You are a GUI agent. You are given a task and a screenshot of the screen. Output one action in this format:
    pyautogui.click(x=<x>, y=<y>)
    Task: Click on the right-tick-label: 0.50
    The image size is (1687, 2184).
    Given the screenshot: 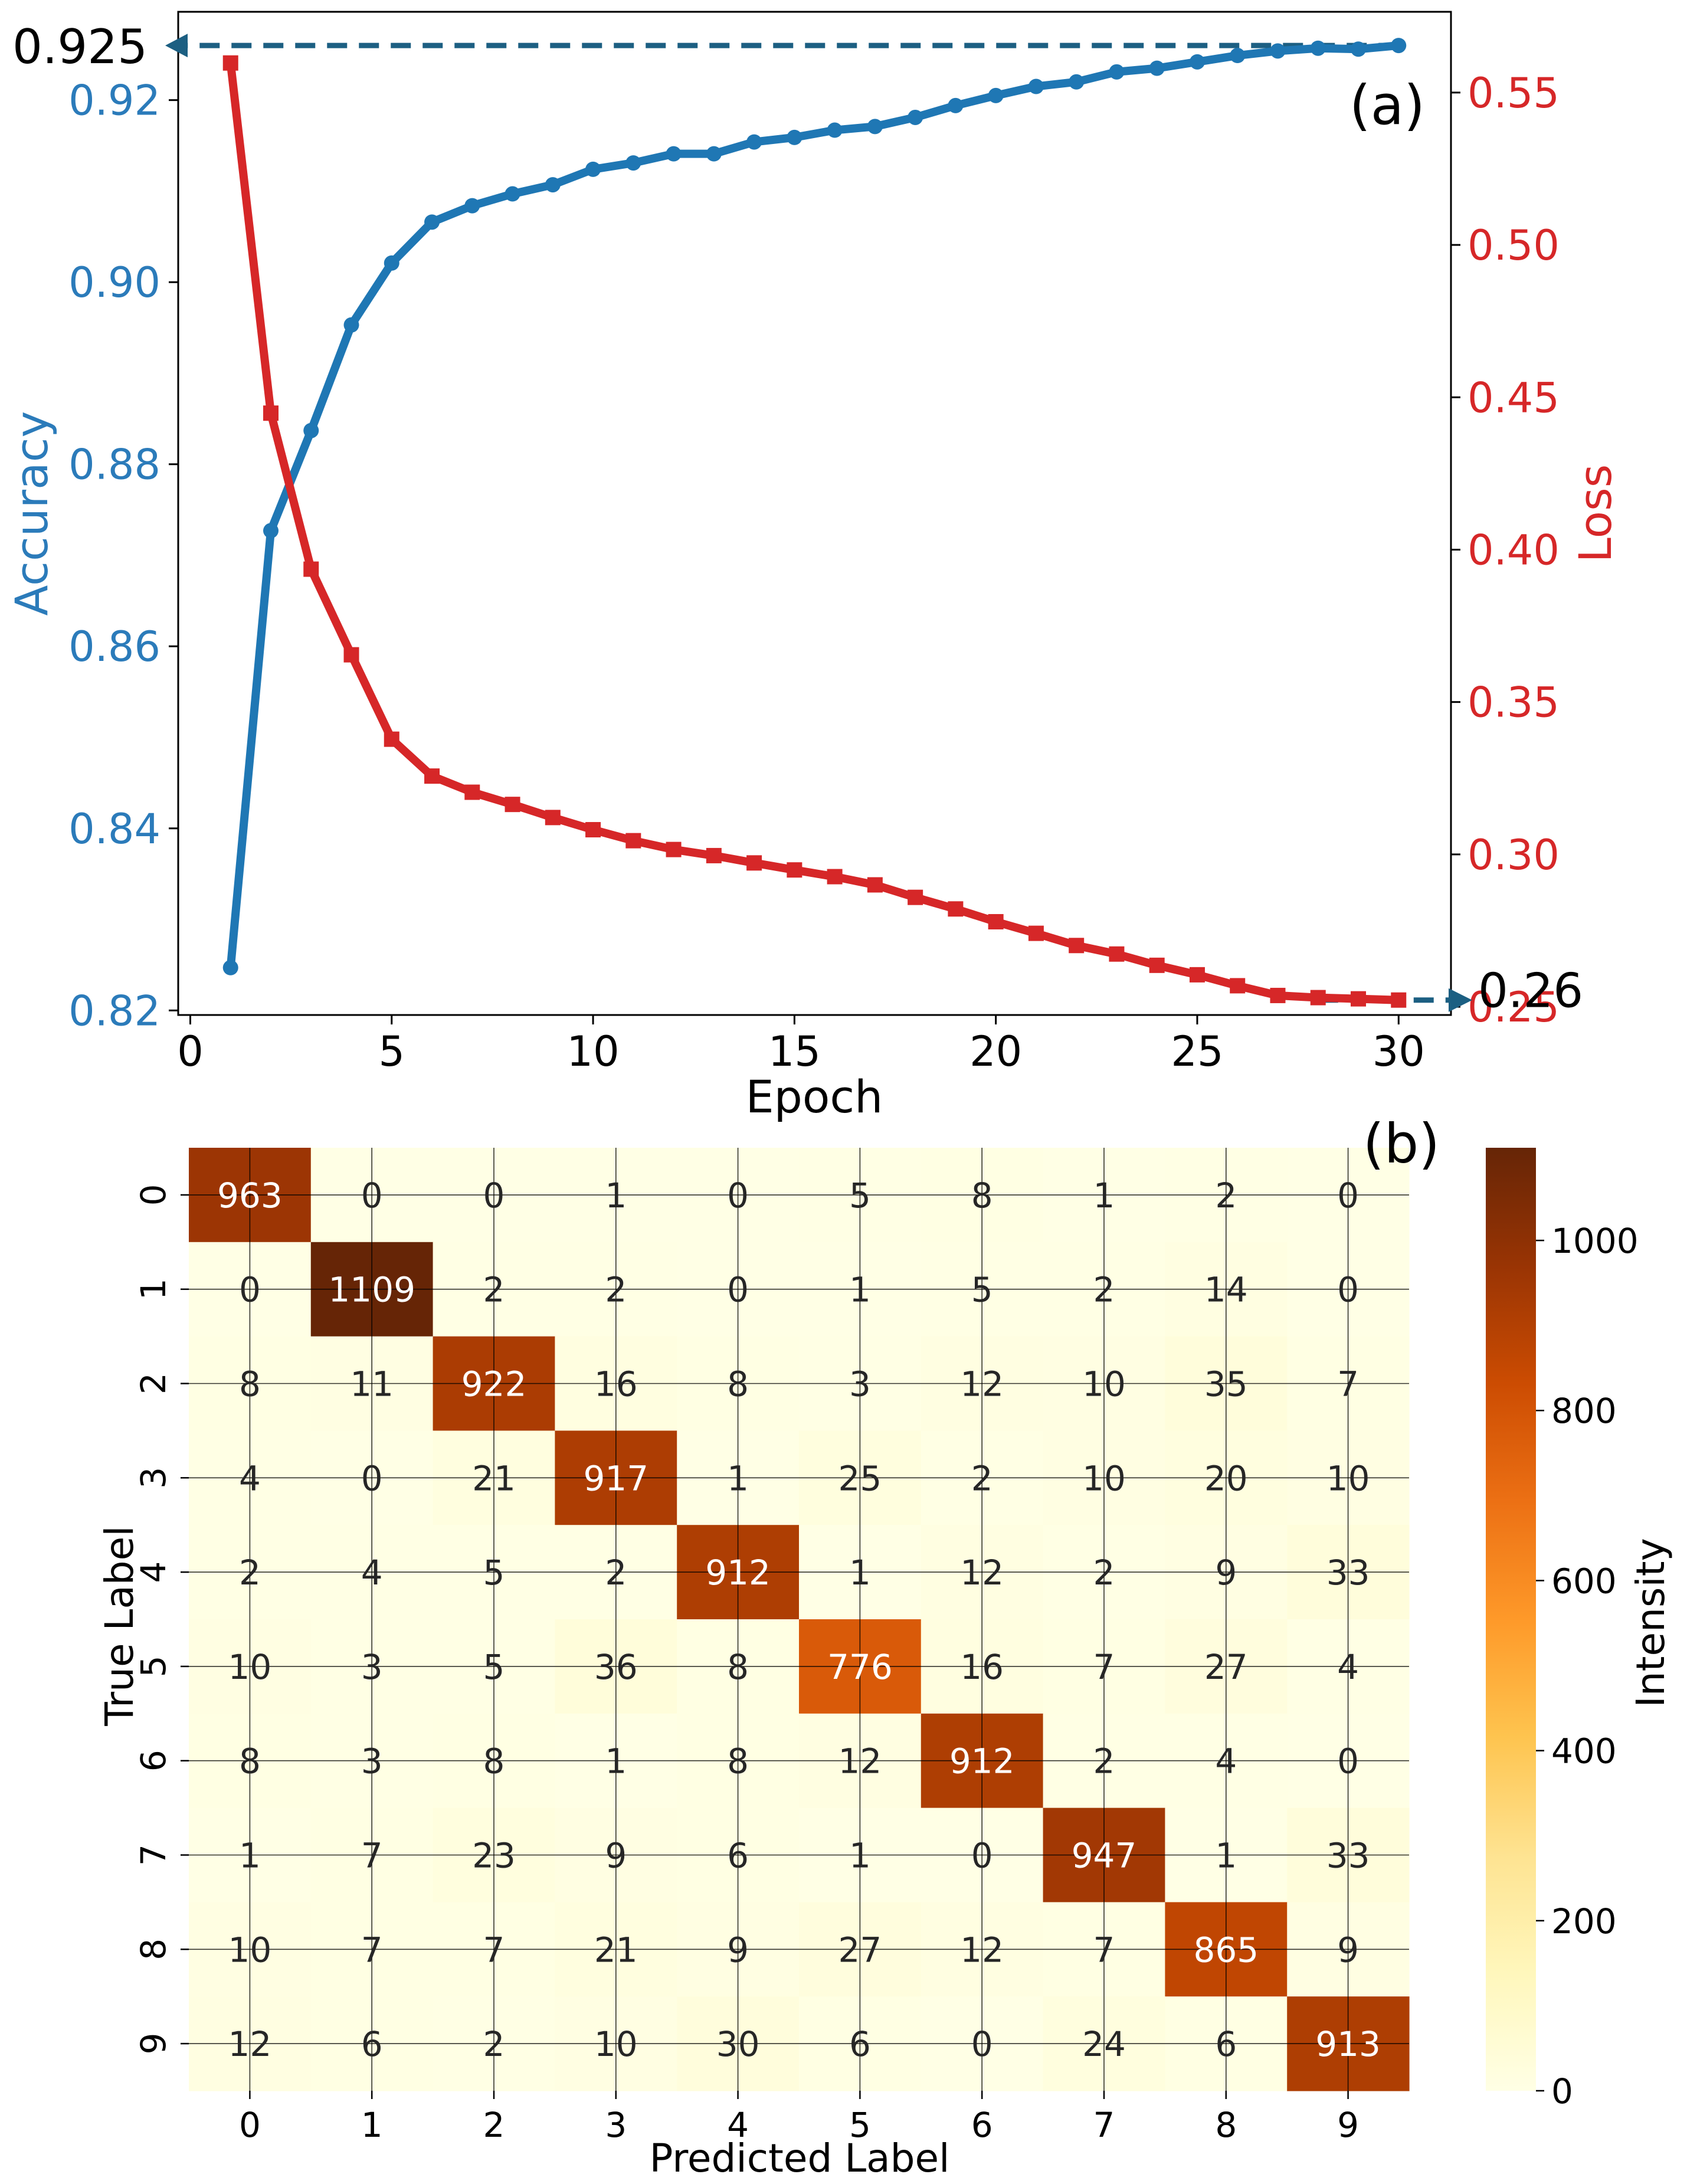 What is the action you would take?
    pyautogui.click(x=1513, y=245)
    